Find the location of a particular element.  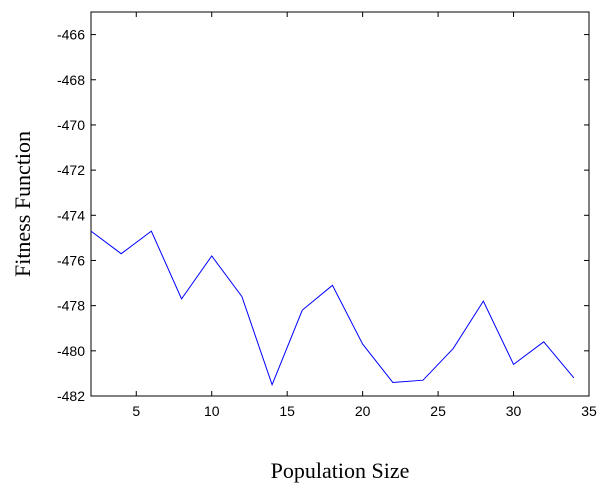

x-tick-label: 35 is located at coordinates (589, 411).